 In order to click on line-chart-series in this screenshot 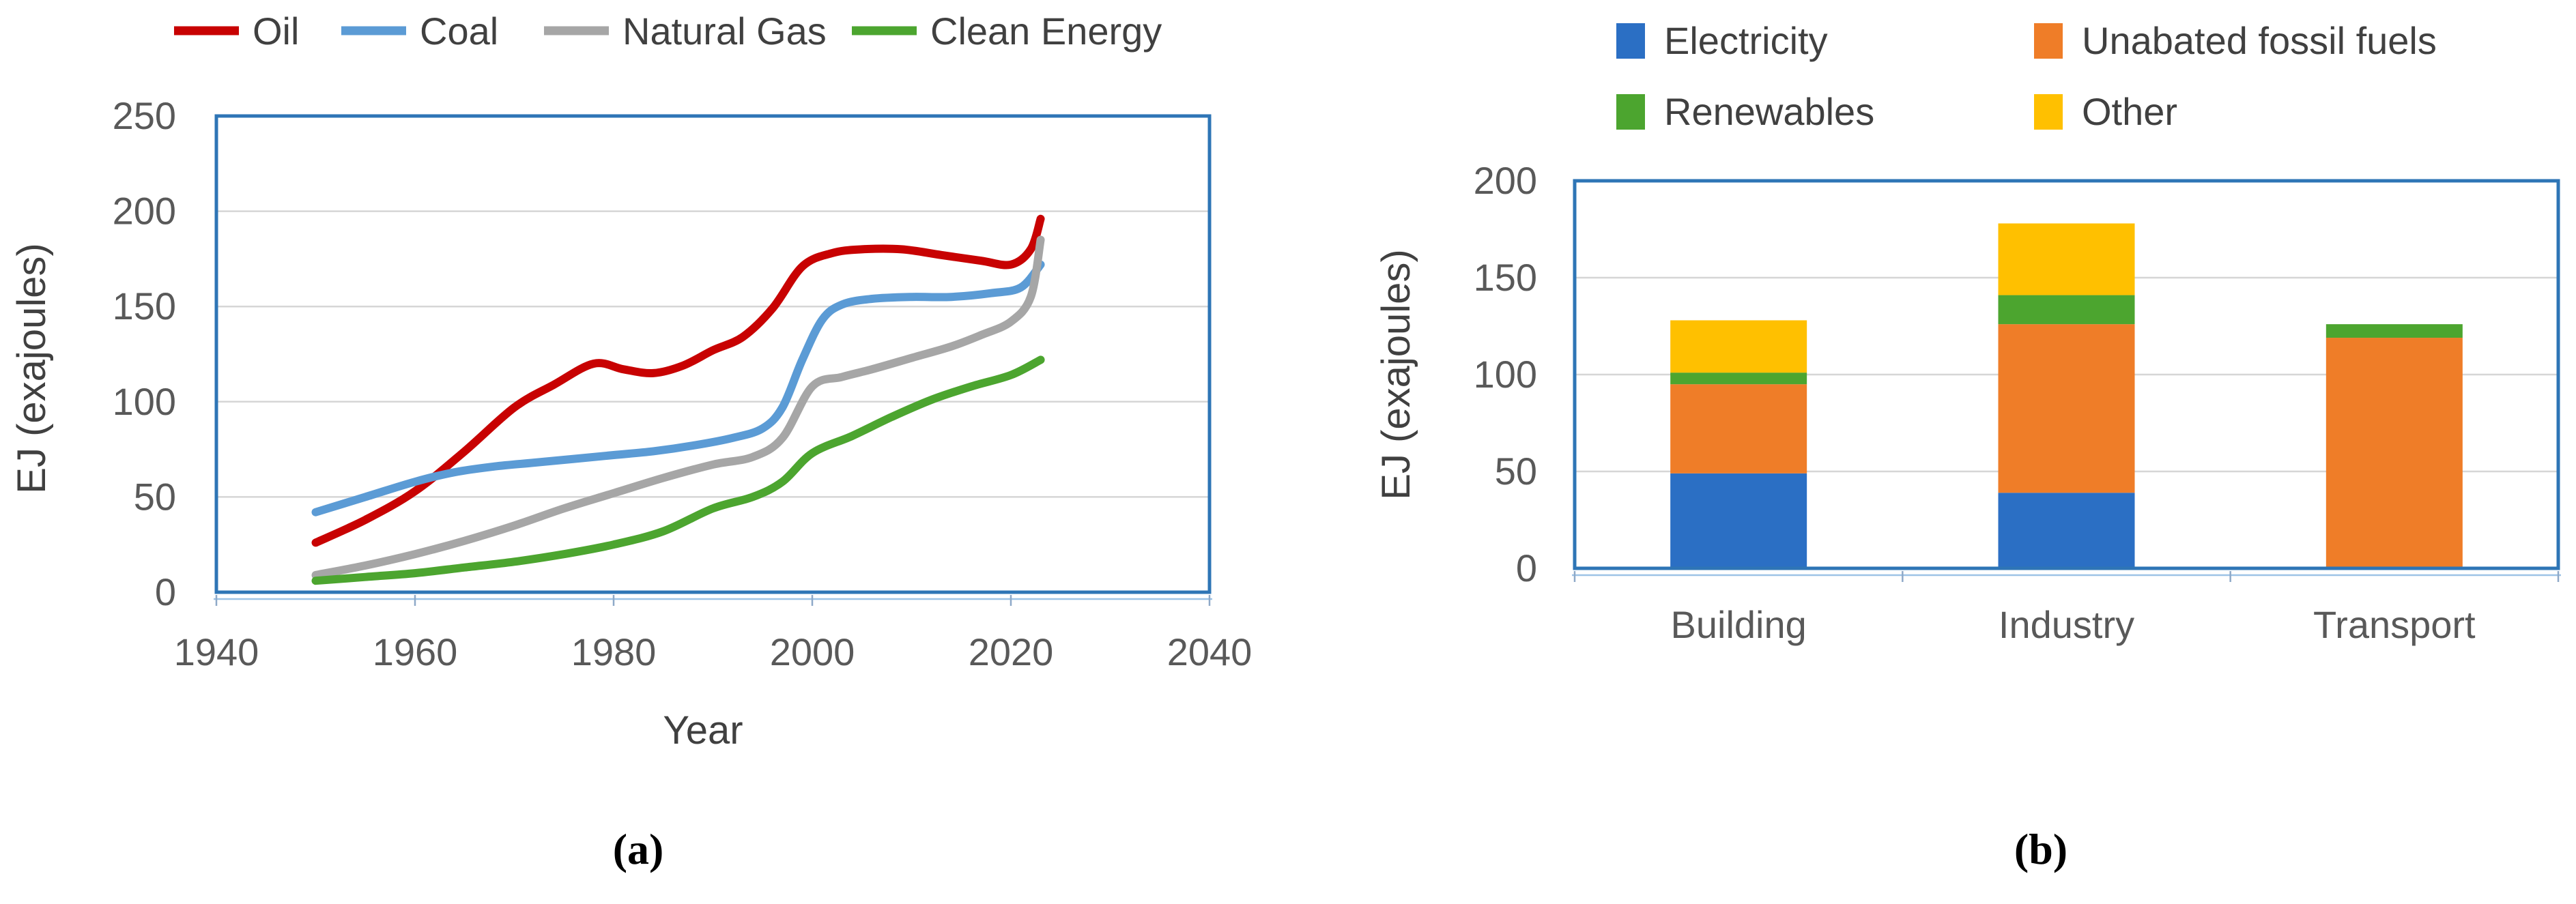, I will do `click(678, 399)`.